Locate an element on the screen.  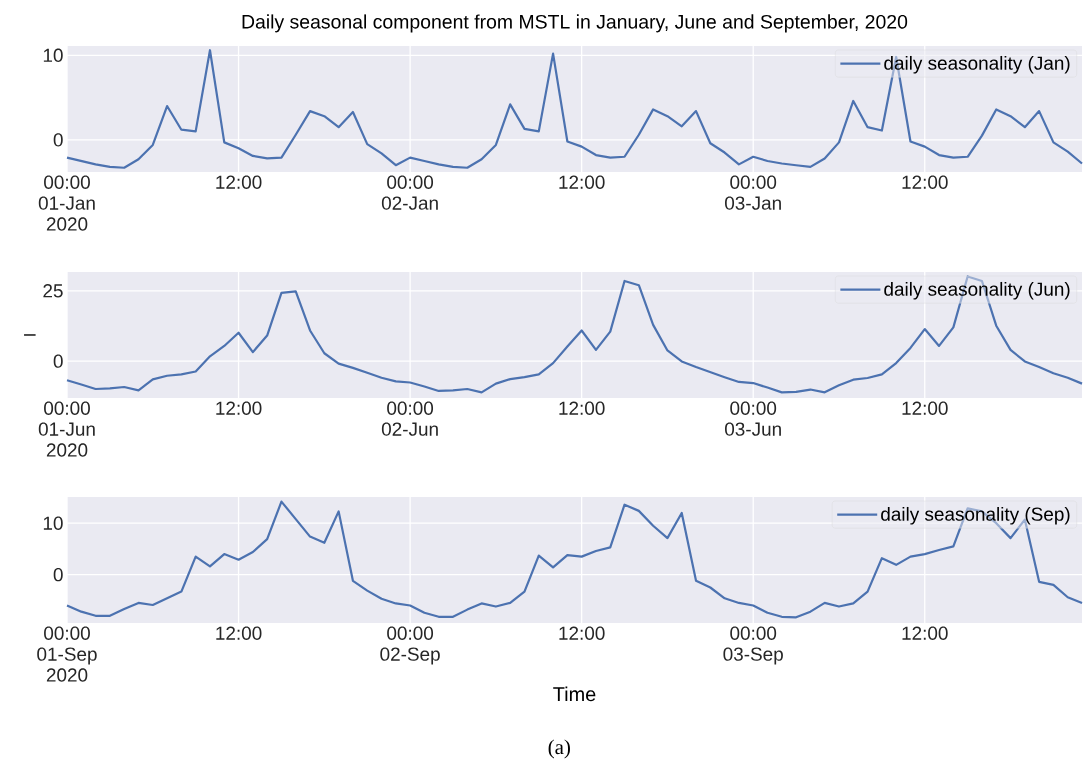
x-tick-label: 00:00 03-Sep is located at coordinates (753, 645).